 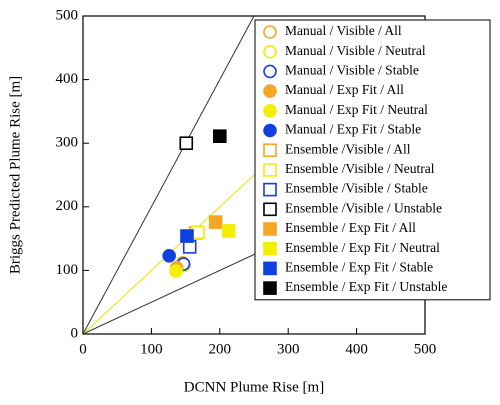 What do you see at coordinates (356, 188) in the screenshot?
I see `legend-label: Ensemble /Visible / Stable` at bounding box center [356, 188].